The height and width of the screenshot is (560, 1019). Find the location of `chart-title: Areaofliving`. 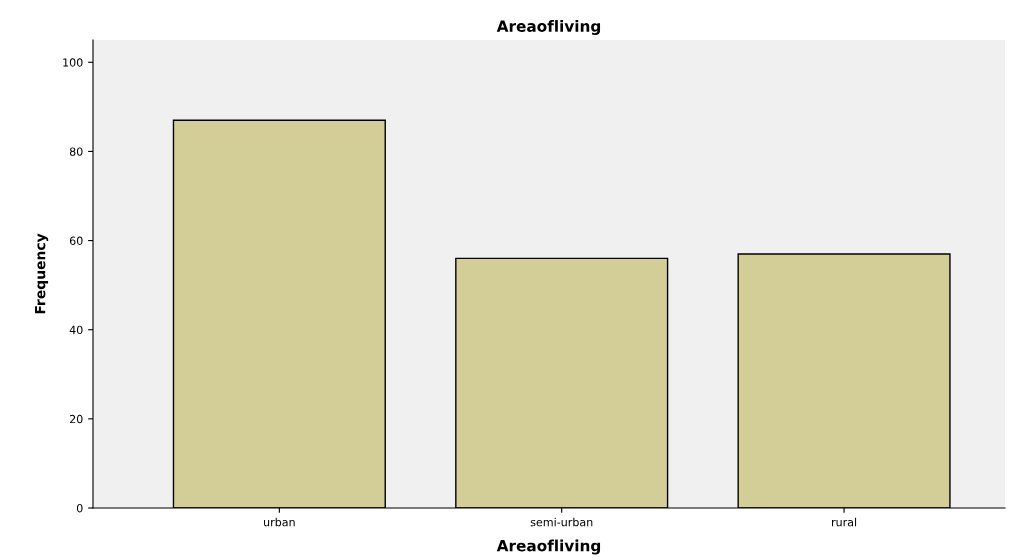

chart-title: Areaofliving is located at coordinates (548, 27).